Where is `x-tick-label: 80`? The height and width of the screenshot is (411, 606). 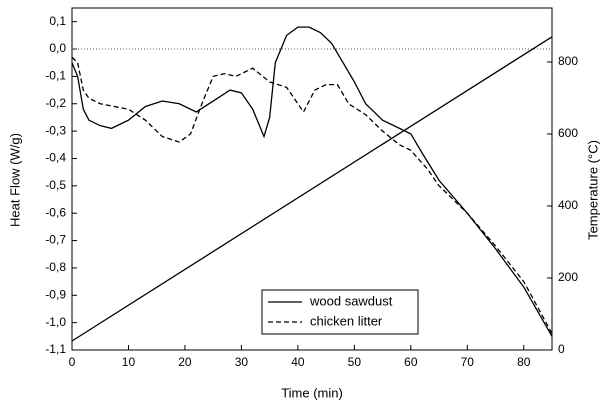 x-tick-label: 80 is located at coordinates (524, 362).